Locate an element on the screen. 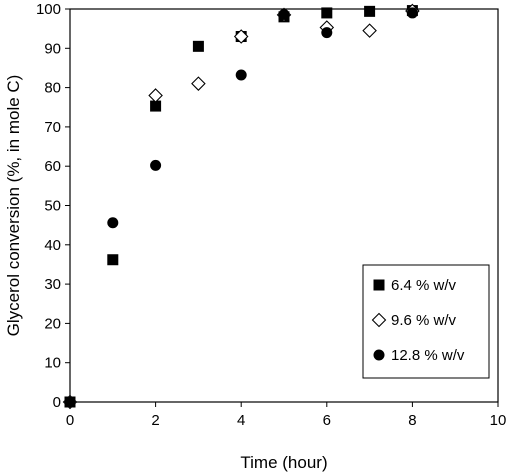 This screenshot has width=510, height=473. y-tick-label: 40 is located at coordinates (52, 245).